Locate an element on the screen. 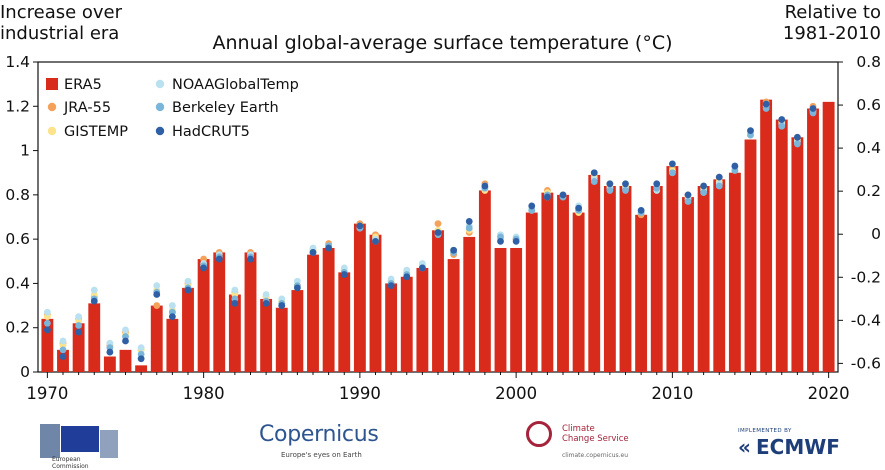 The image size is (885, 470). y-tick-label-left: 0.4 is located at coordinates (17, 283).